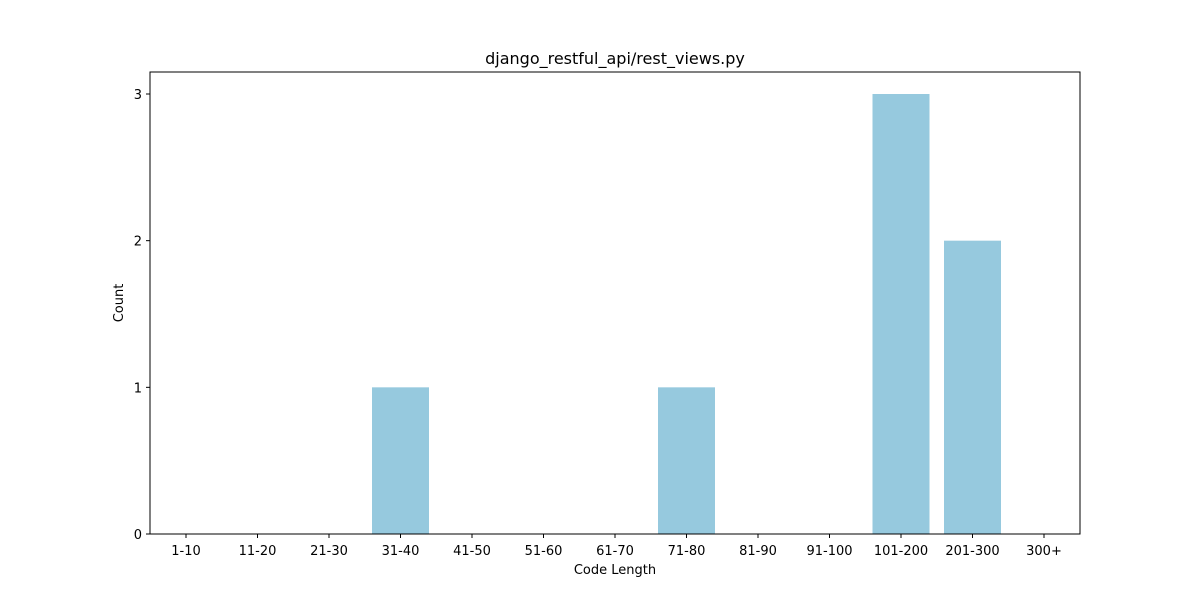 The width and height of the screenshot is (1200, 600). I want to click on x-tick-label: 61-70, so click(615, 551).